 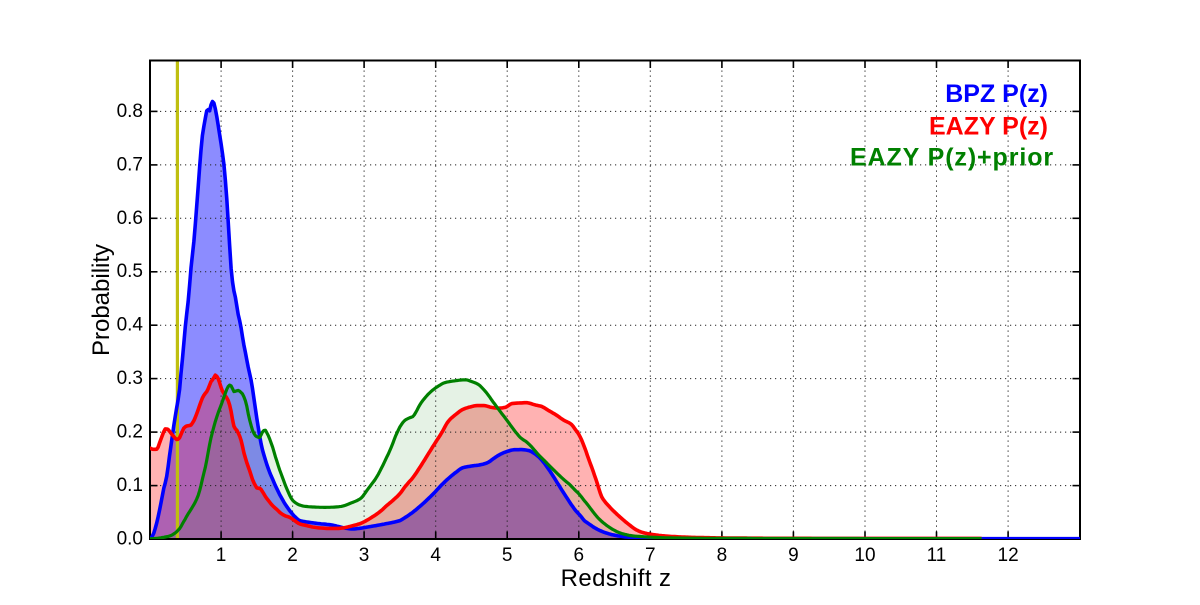 I want to click on svg-text: 0.7, so click(x=130, y=164).